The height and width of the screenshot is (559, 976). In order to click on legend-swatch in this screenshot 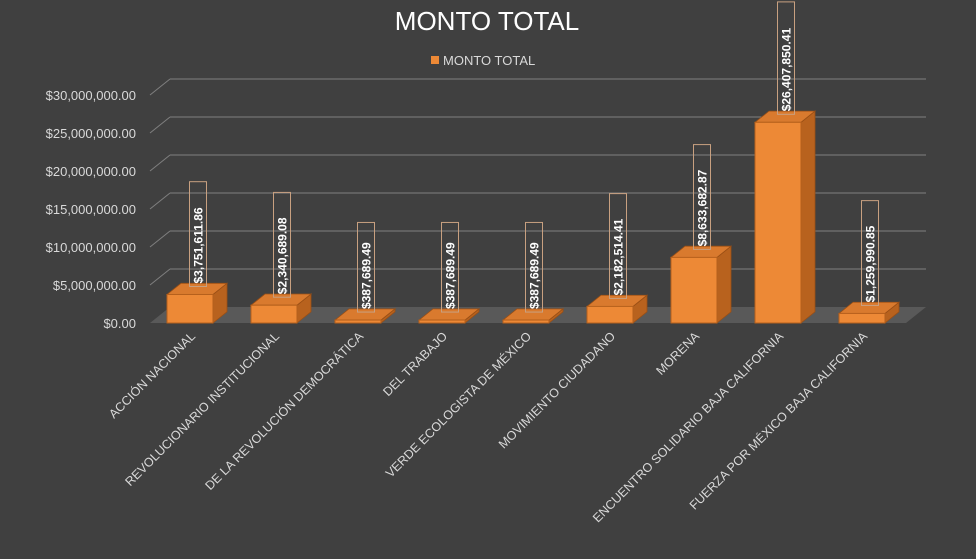, I will do `click(435, 60)`.